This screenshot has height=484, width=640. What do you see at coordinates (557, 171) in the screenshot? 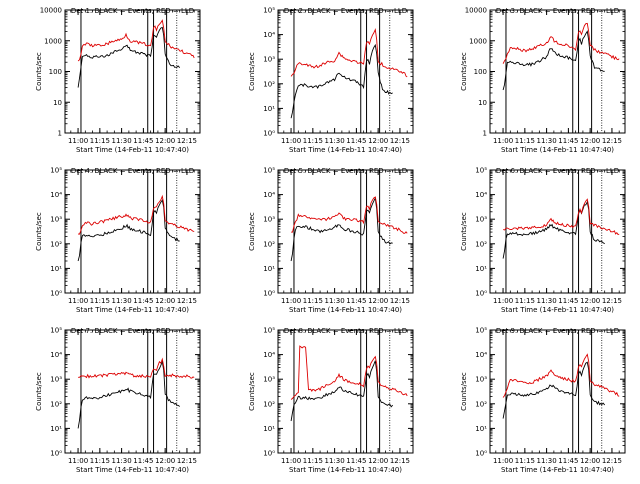
I see `panel-title: Det 6: BLACK = Events, RED = LLD` at bounding box center [557, 171].